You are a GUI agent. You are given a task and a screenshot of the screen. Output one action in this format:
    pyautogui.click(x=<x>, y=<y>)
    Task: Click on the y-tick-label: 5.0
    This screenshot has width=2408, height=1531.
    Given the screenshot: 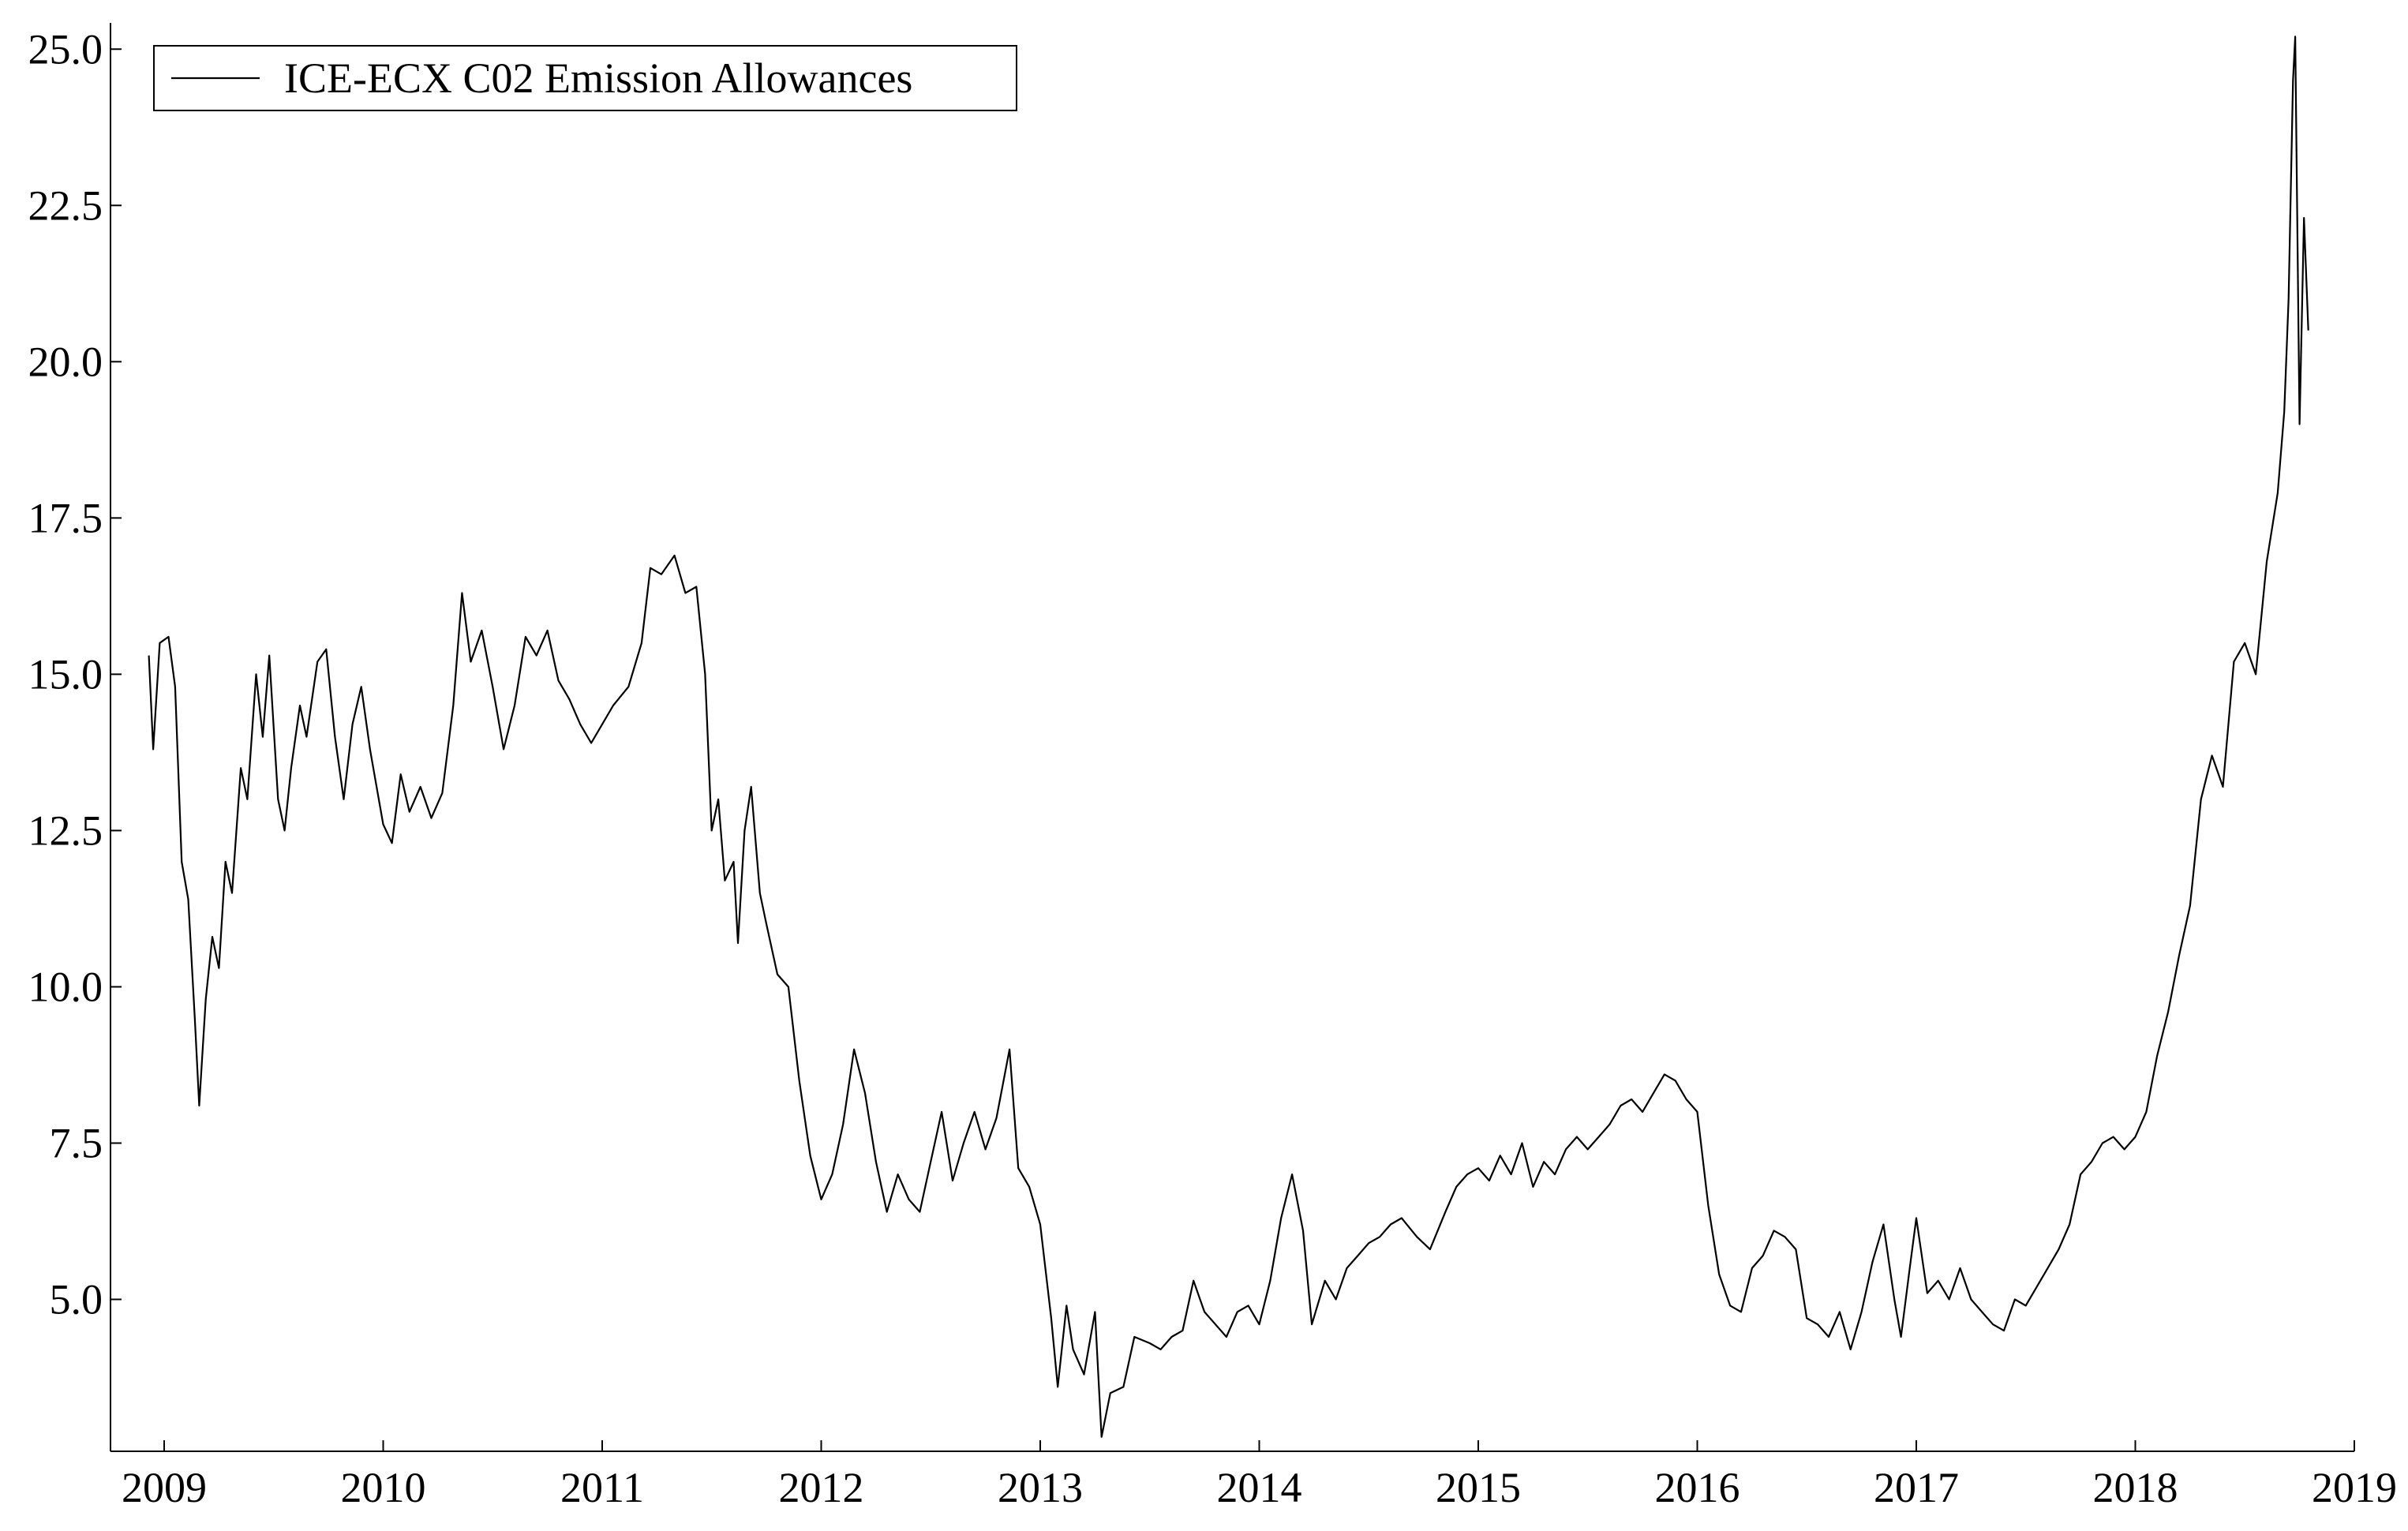 What is the action you would take?
    pyautogui.click(x=76, y=1299)
    